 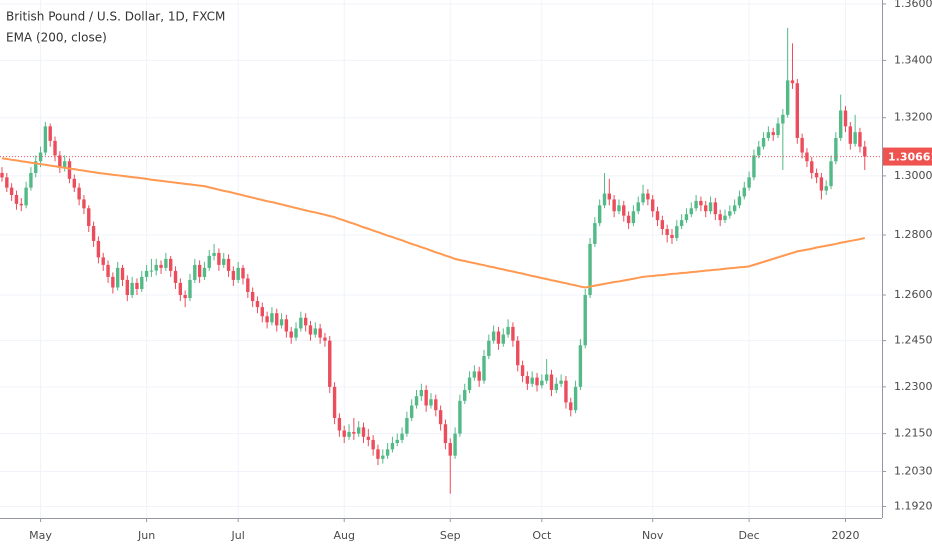 What do you see at coordinates (450, 535) in the screenshot?
I see `x-tick-label: Sep` at bounding box center [450, 535].